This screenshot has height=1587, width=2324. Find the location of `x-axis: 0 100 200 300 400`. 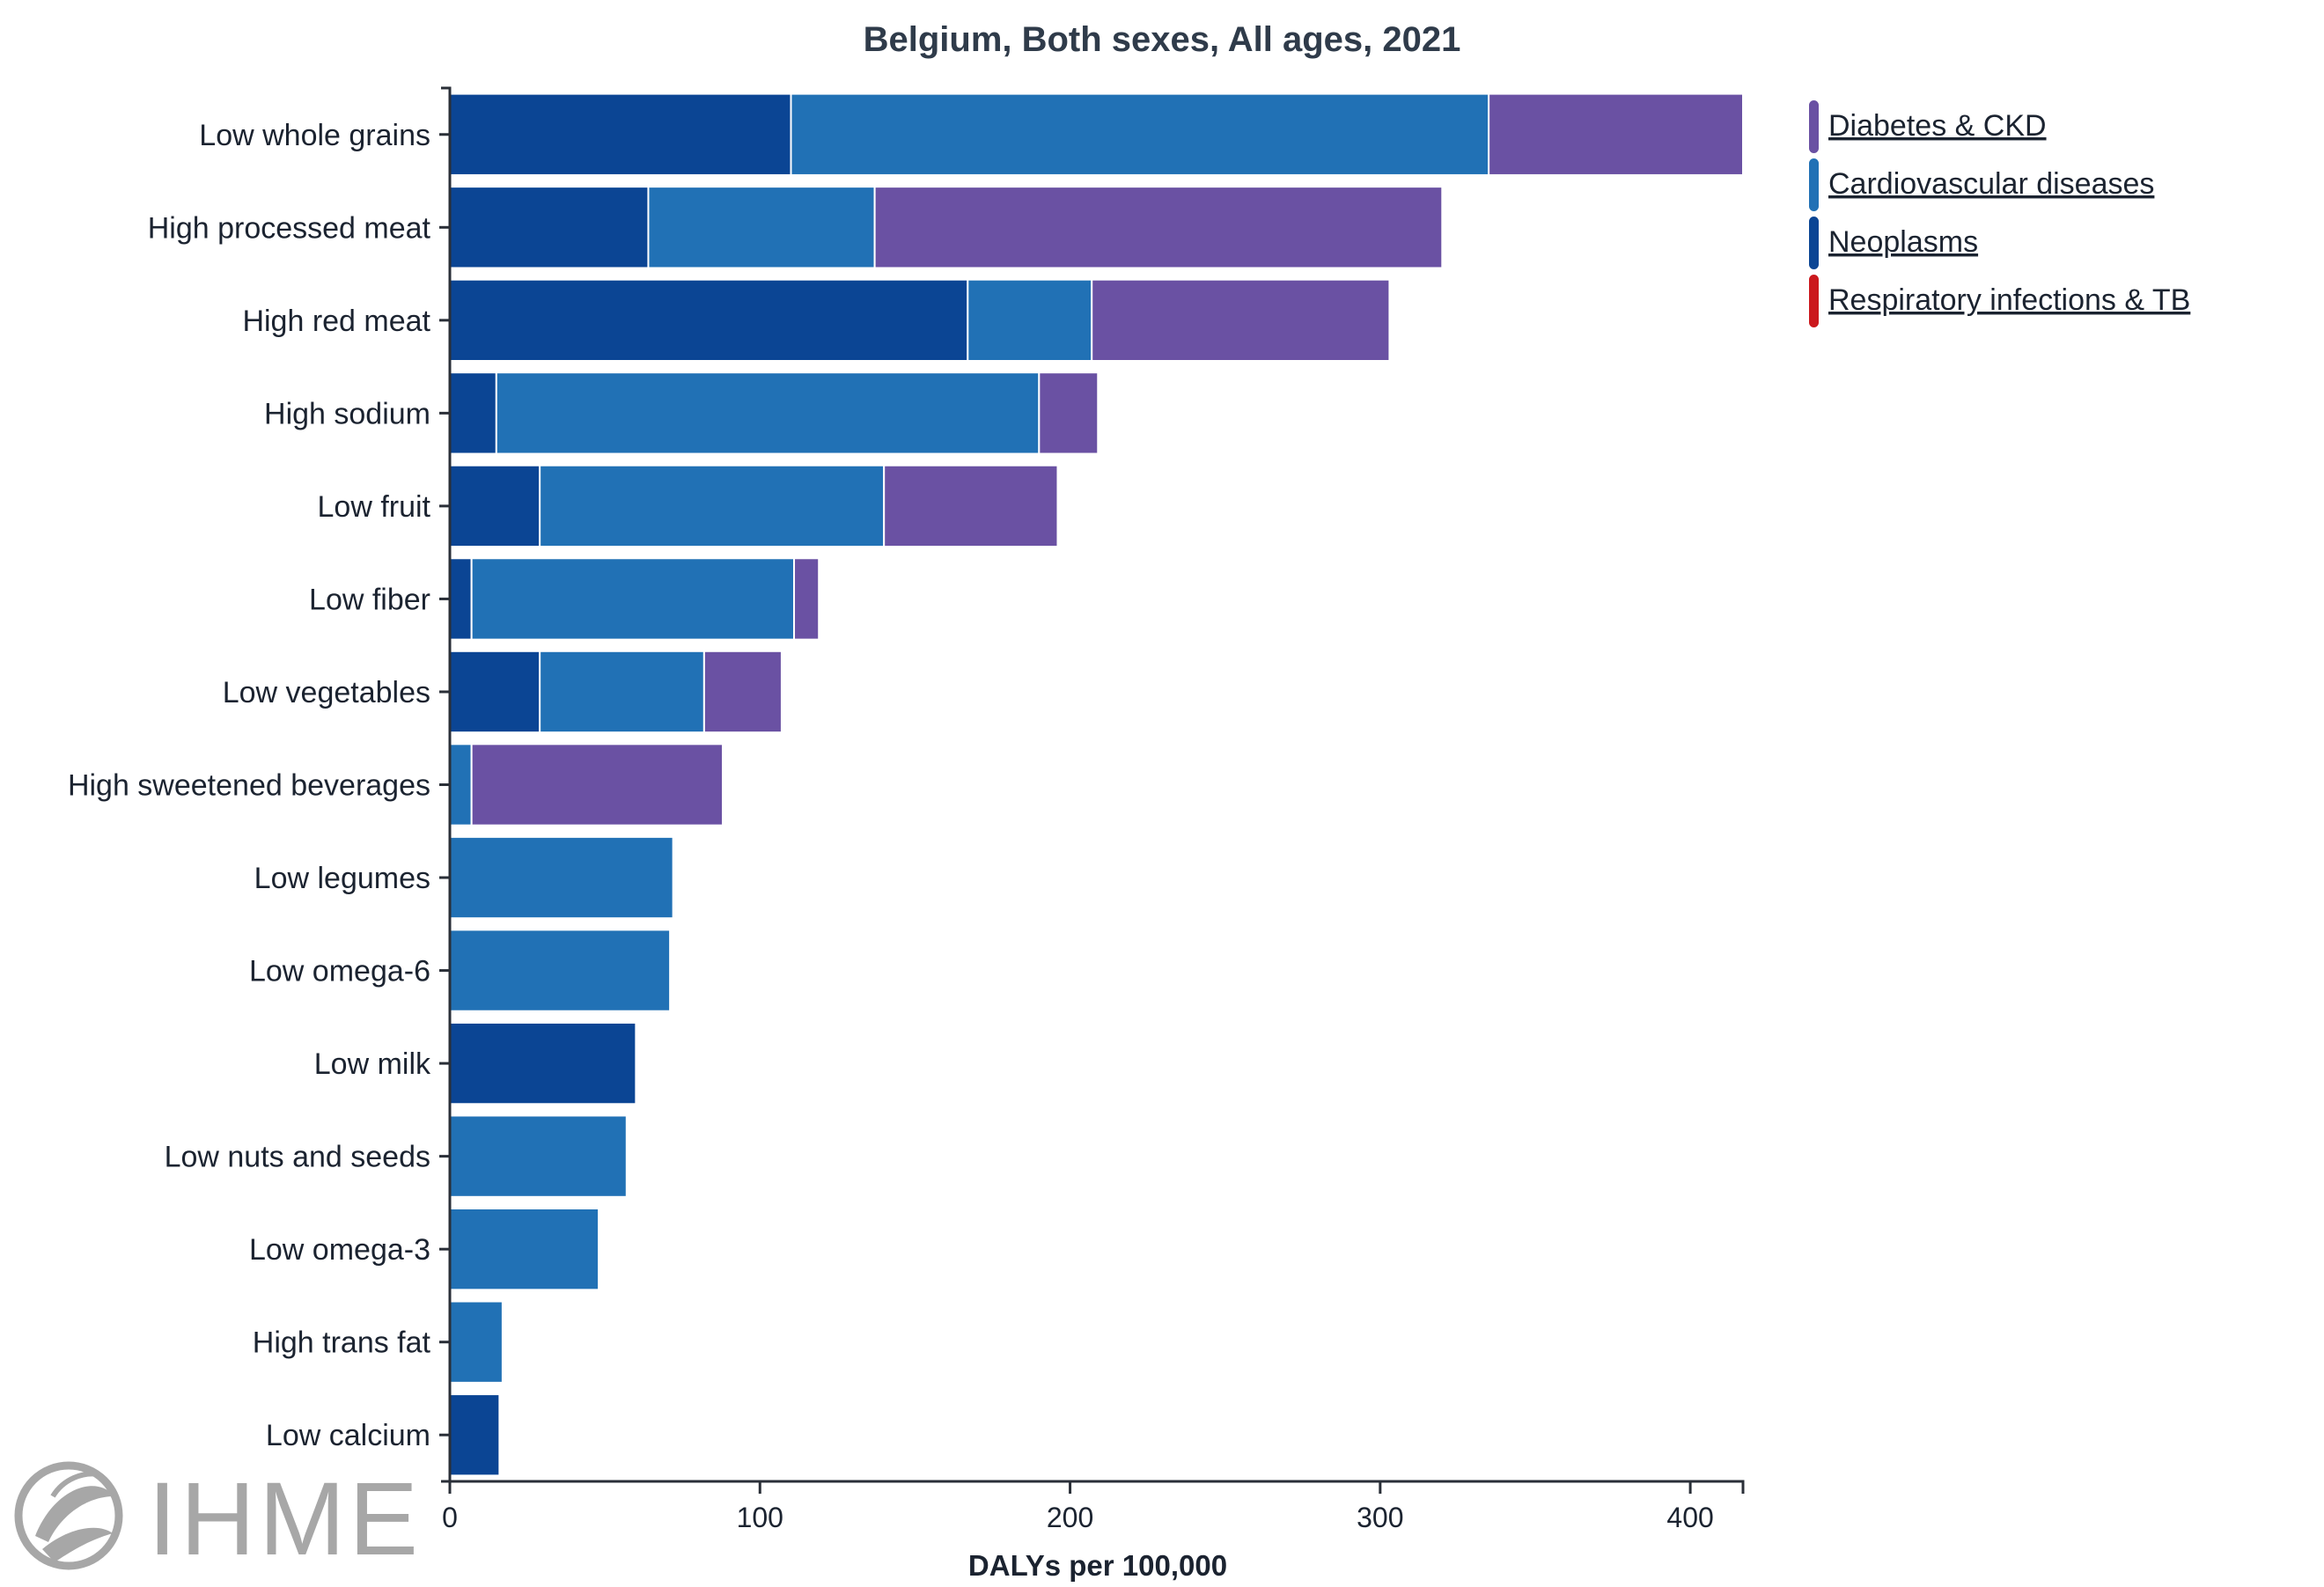

x-axis: 0 100 200 300 400 is located at coordinates (1093, 1506).